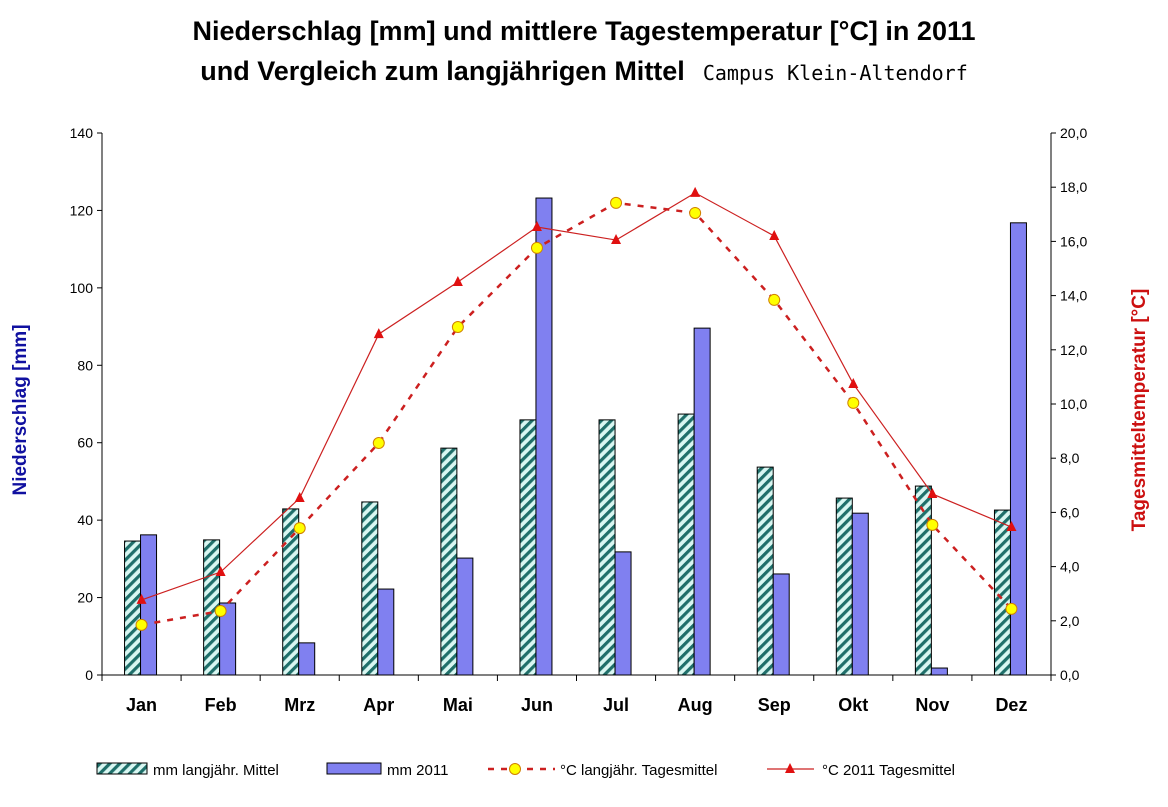 The width and height of the screenshot is (1168, 807). I want to click on x-tick-label: Aug, so click(695, 705).